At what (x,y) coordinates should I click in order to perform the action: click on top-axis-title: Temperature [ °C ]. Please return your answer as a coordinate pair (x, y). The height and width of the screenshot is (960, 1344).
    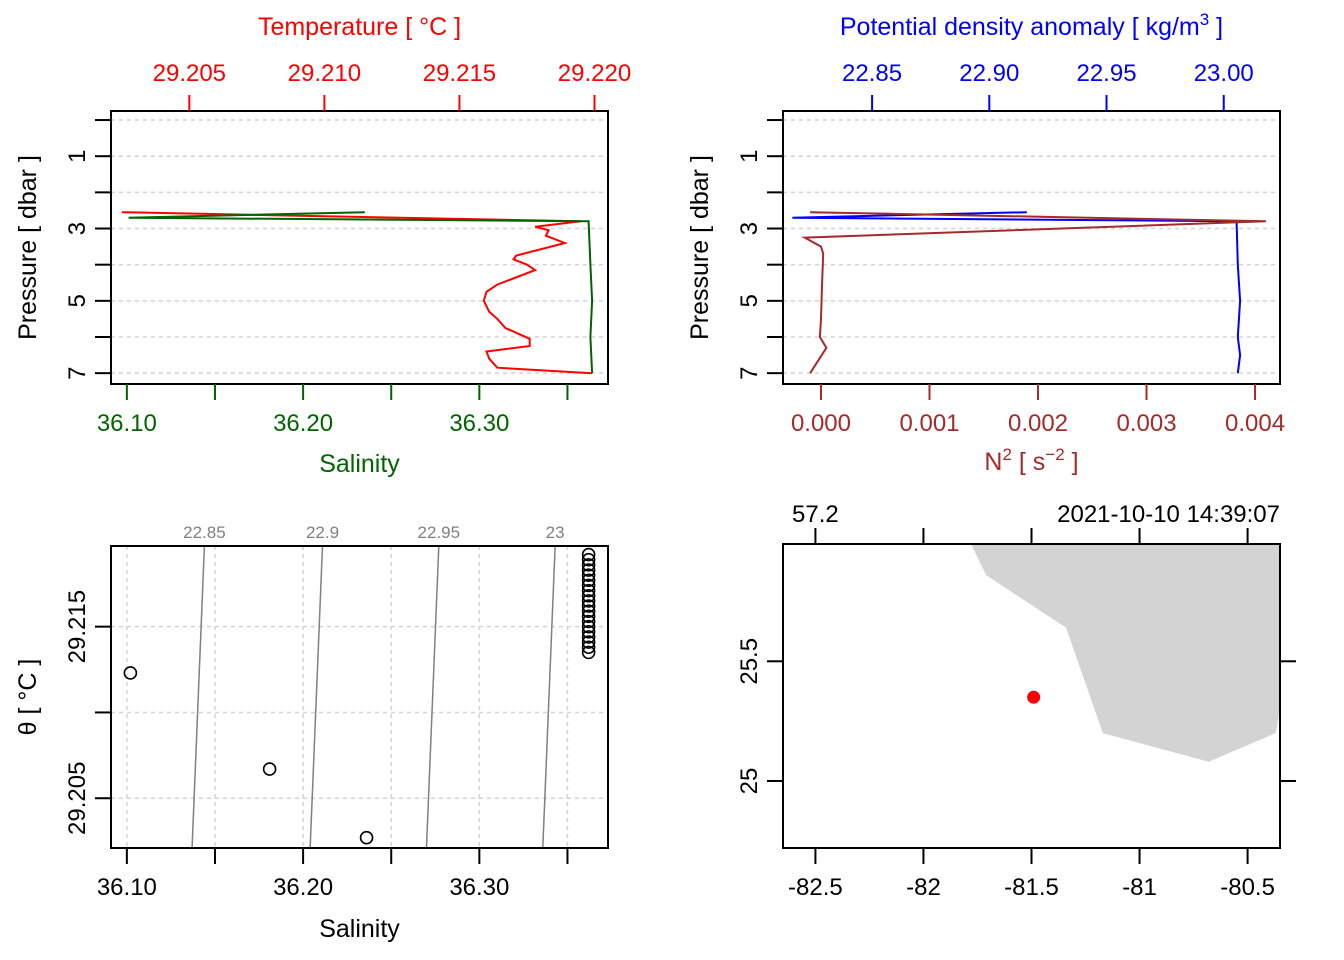
    Looking at the image, I should click on (359, 27).